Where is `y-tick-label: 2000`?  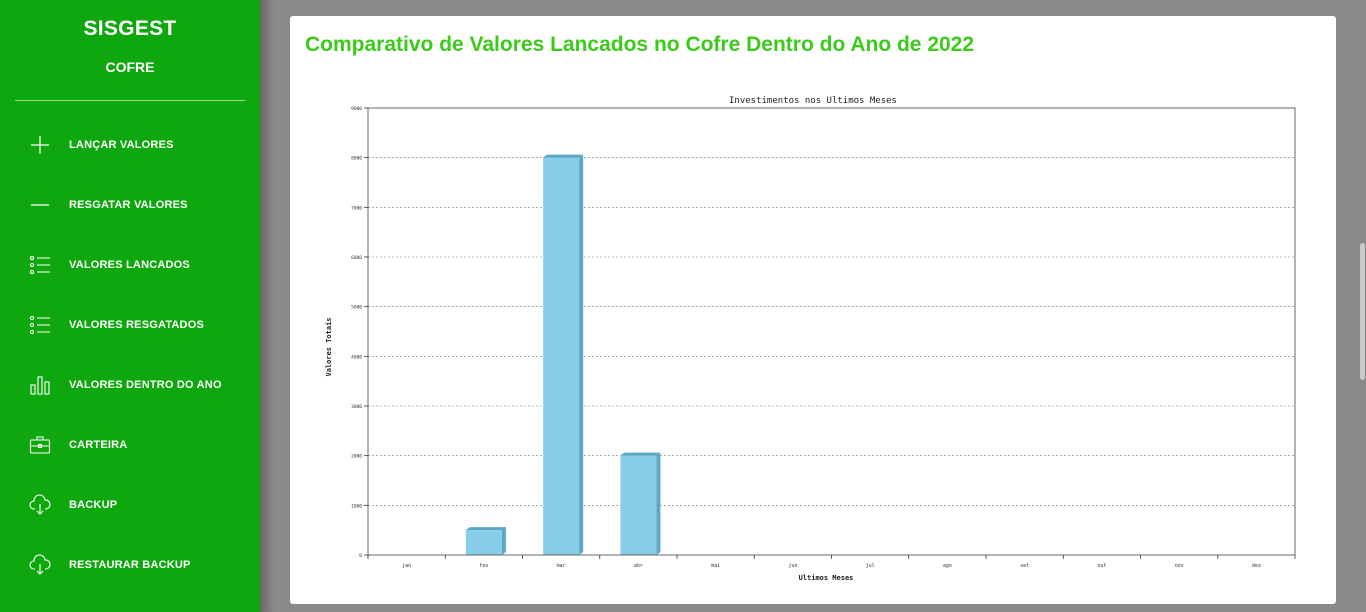
y-tick-label: 2000 is located at coordinates (356, 457).